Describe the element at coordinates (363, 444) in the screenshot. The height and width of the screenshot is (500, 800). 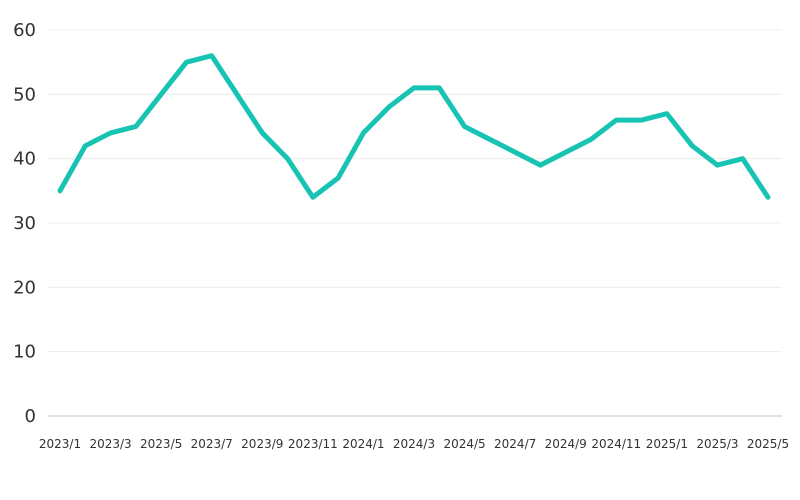
I see `x-tick-label: 2024/1` at that location.